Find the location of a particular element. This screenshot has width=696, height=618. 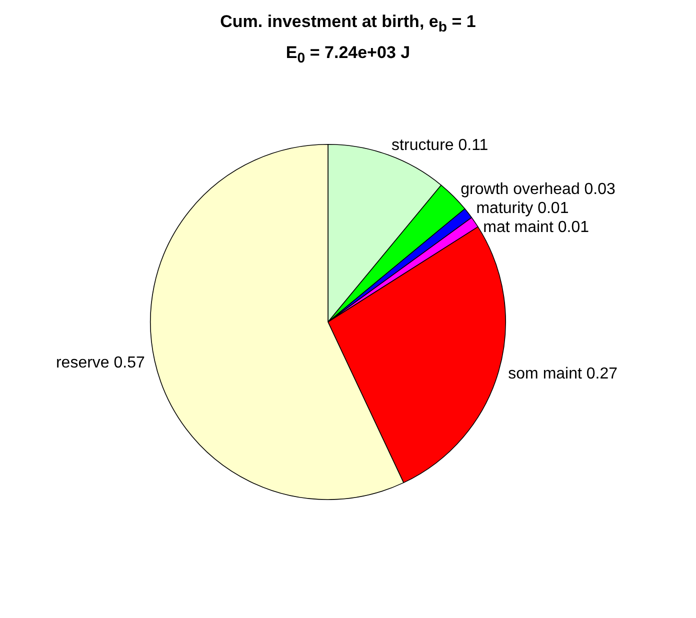

chart-subtitle: E$_{0}$ = 7.24e+03 J is located at coordinates (348, 54).